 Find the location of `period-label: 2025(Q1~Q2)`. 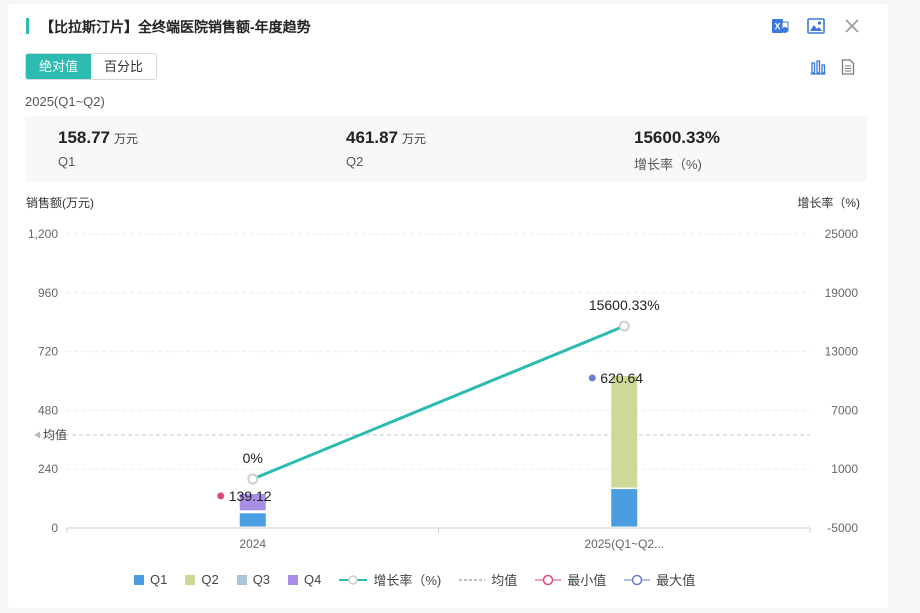

period-label: 2025(Q1~Q2) is located at coordinates (65, 101).